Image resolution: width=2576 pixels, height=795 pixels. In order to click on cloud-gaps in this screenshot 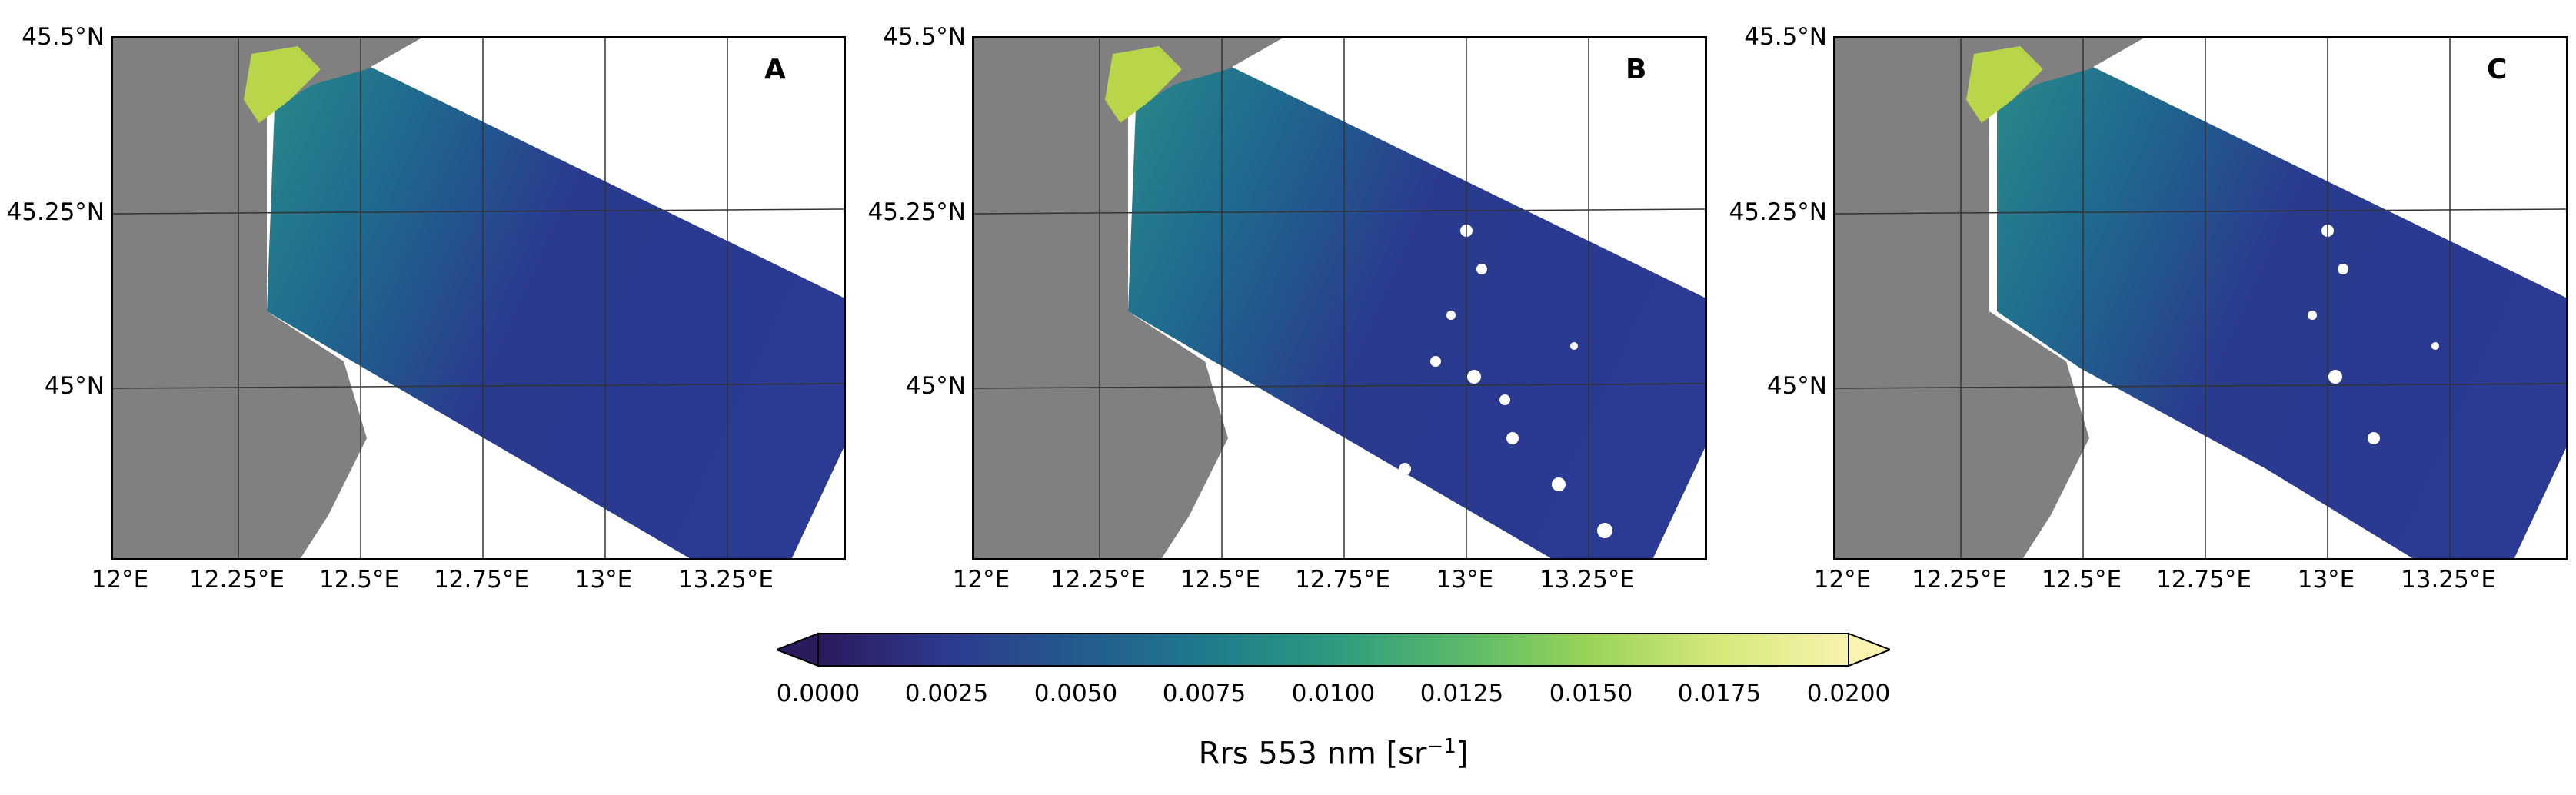, I will do `click(2373, 334)`.